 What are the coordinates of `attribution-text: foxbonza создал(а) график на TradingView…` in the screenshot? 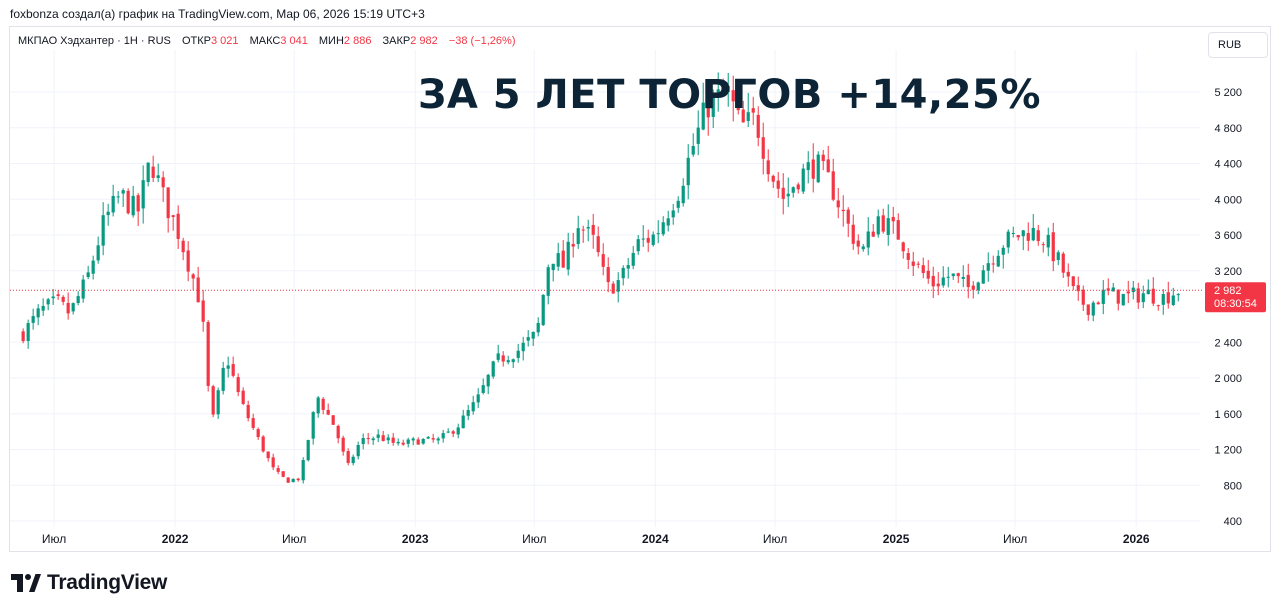 It's located at (217, 14).